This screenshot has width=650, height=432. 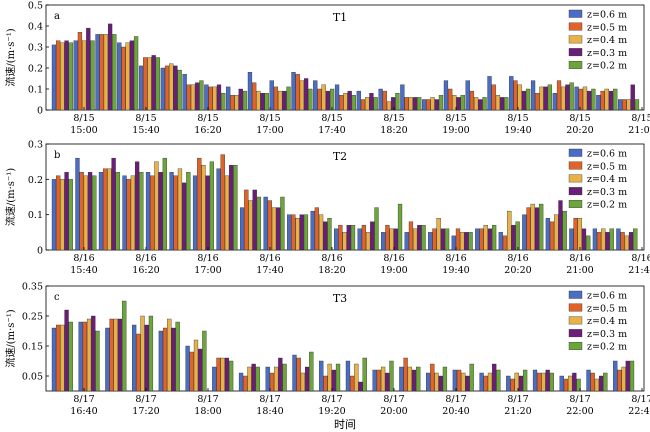 What do you see at coordinates (83, 270) in the screenshot?
I see `x-tick-label: 15:40` at bounding box center [83, 270].